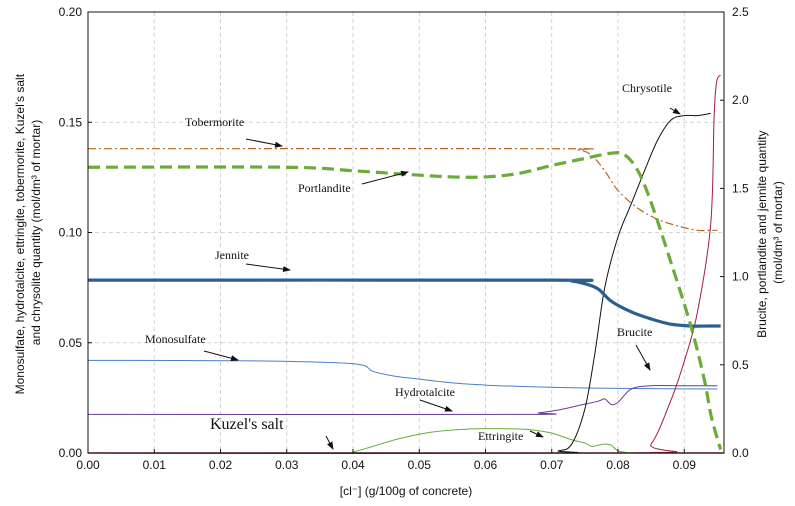  What do you see at coordinates (647, 88) in the screenshot?
I see `annotation-label-chrysotile: Chrysotile` at bounding box center [647, 88].